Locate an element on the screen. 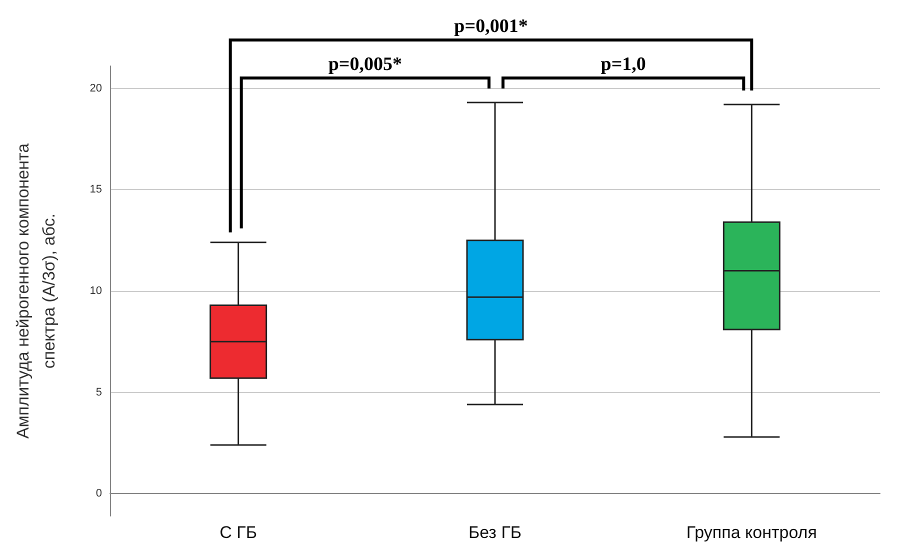 This screenshot has width=901, height=543. y-tick-label: 0 is located at coordinates (99, 494).